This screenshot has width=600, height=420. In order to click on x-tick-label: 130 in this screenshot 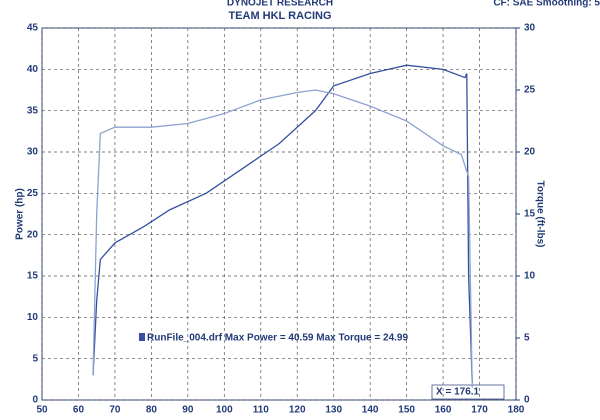, I will do `click(333, 410)`.